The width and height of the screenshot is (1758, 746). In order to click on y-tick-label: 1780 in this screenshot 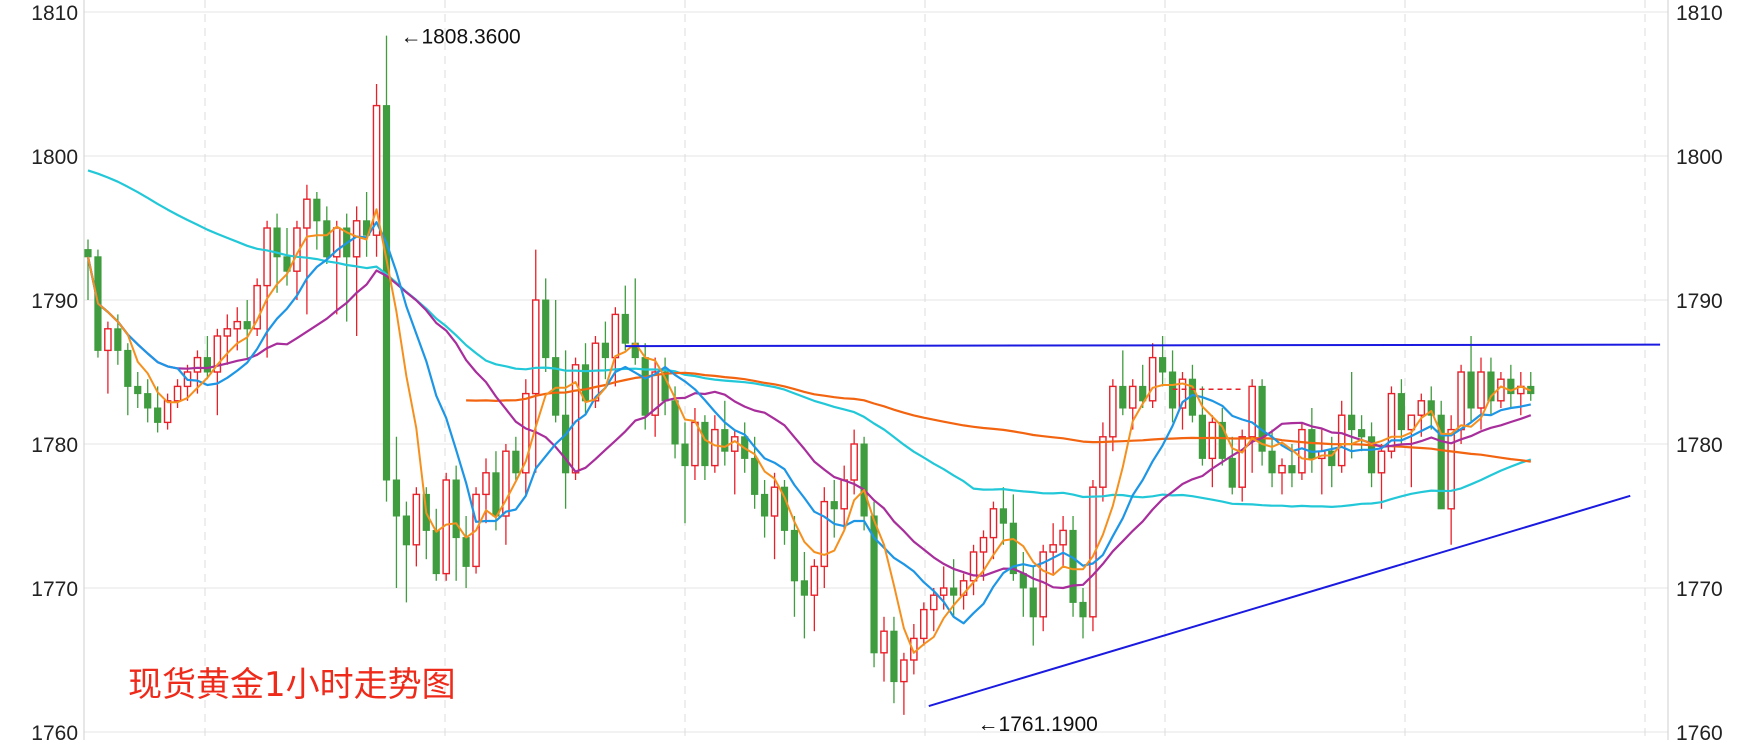, I will do `click(1699, 445)`.